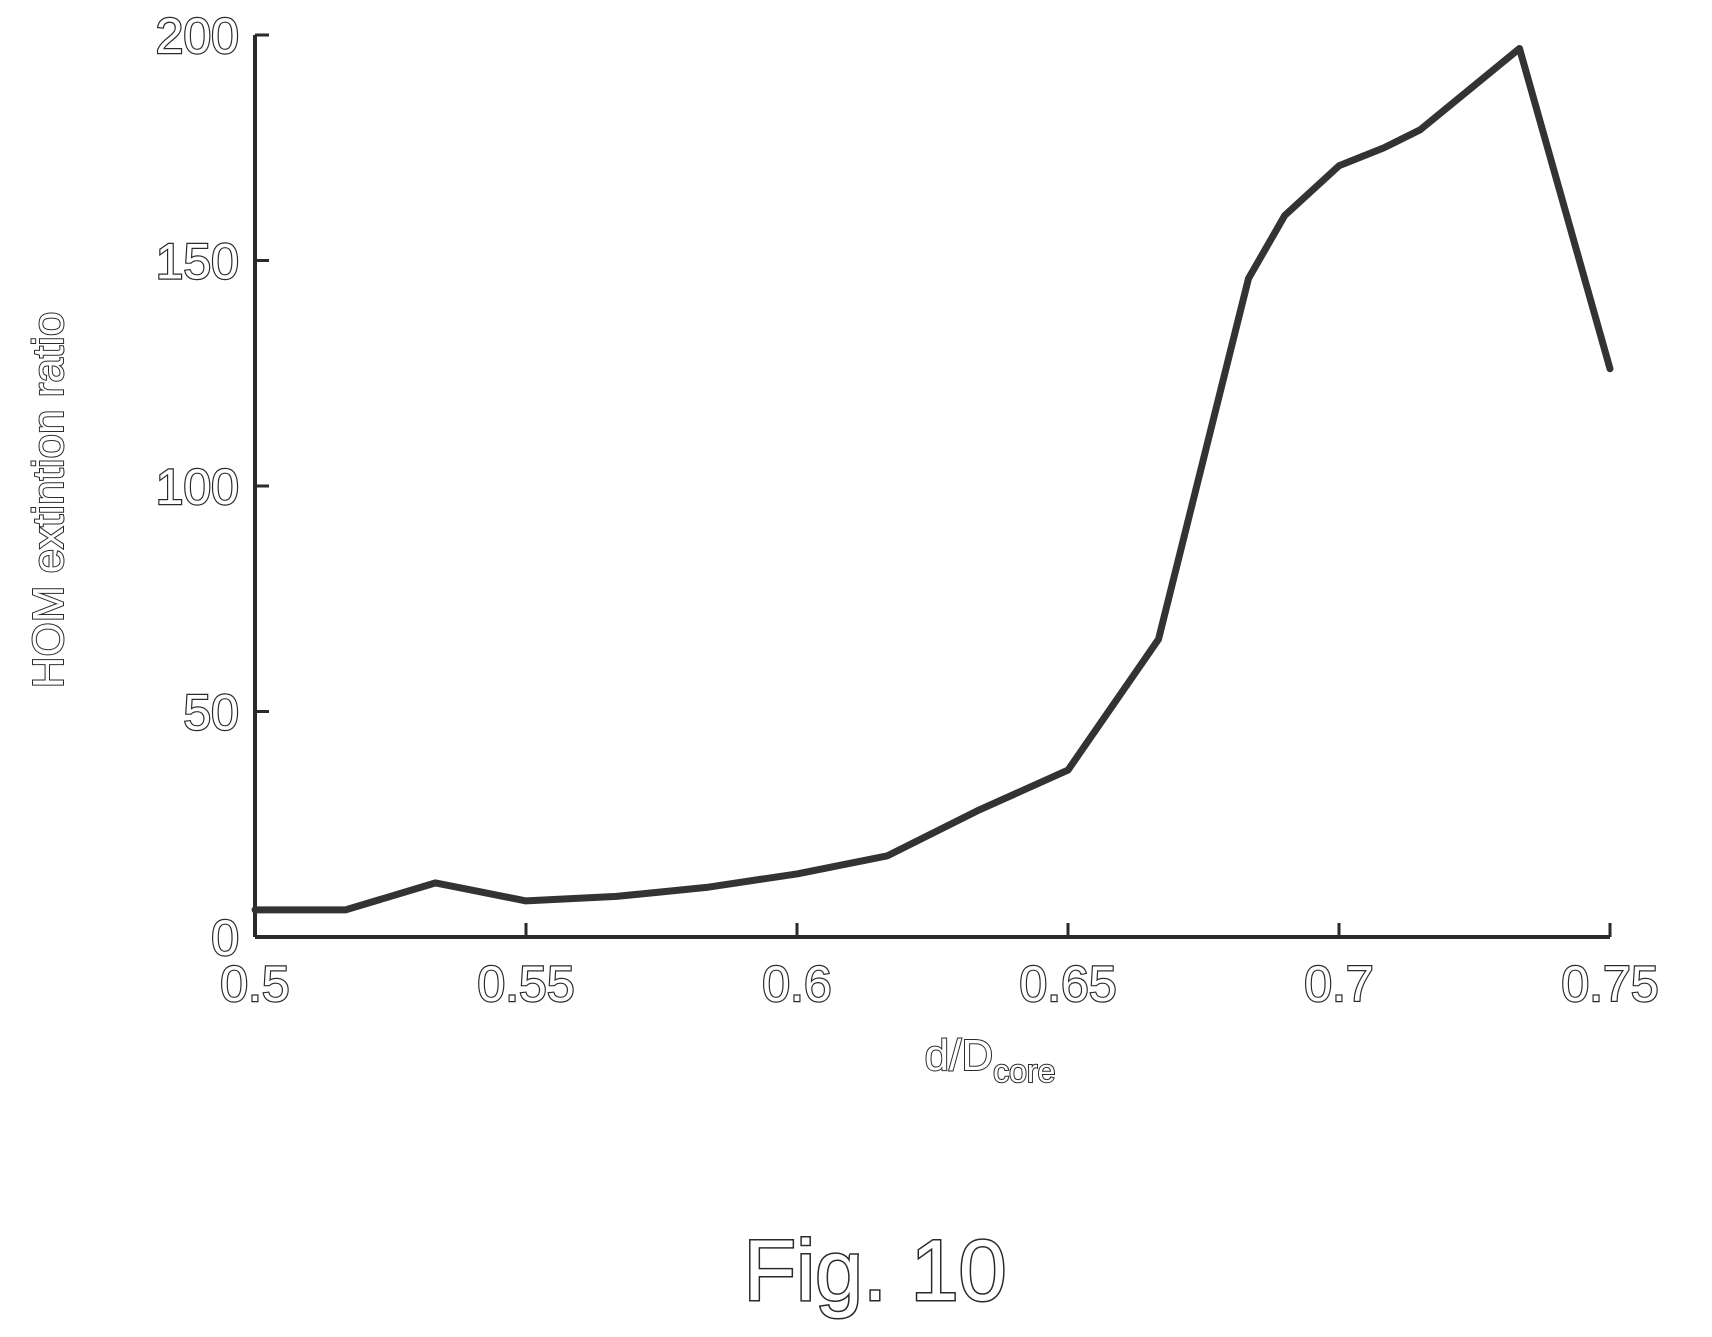  I want to click on y-axis: 0 50 100 150 200, so click(211, 487).